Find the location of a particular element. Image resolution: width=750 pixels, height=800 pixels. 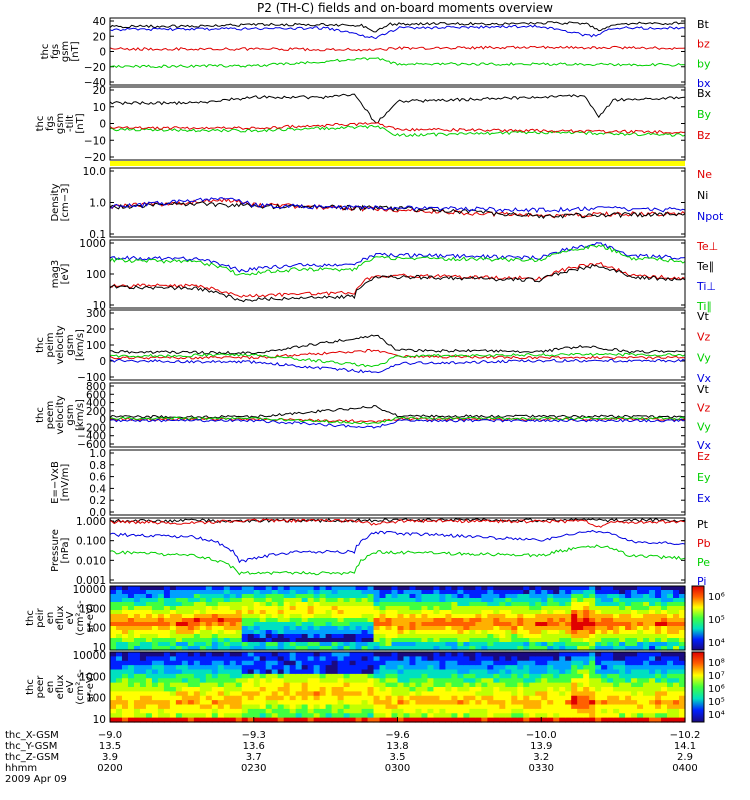

panel-frame is located at coordinates (397, 550).